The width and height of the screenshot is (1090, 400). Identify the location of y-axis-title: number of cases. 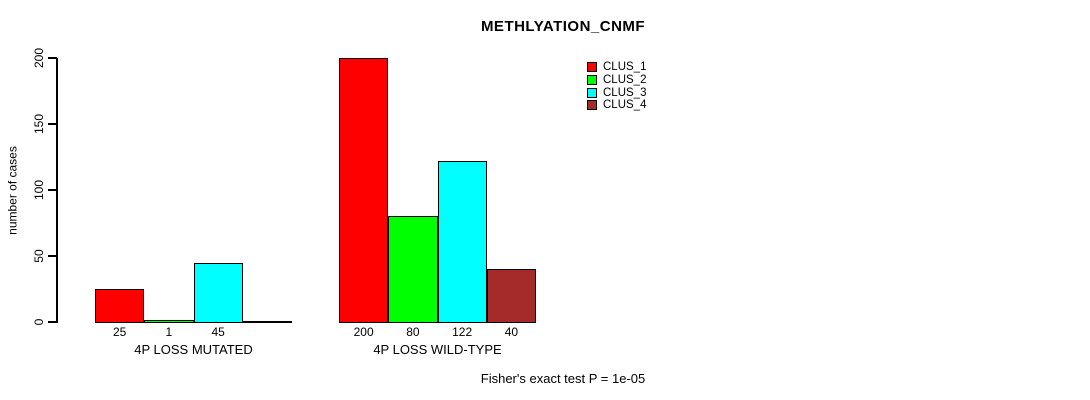
(12, 190).